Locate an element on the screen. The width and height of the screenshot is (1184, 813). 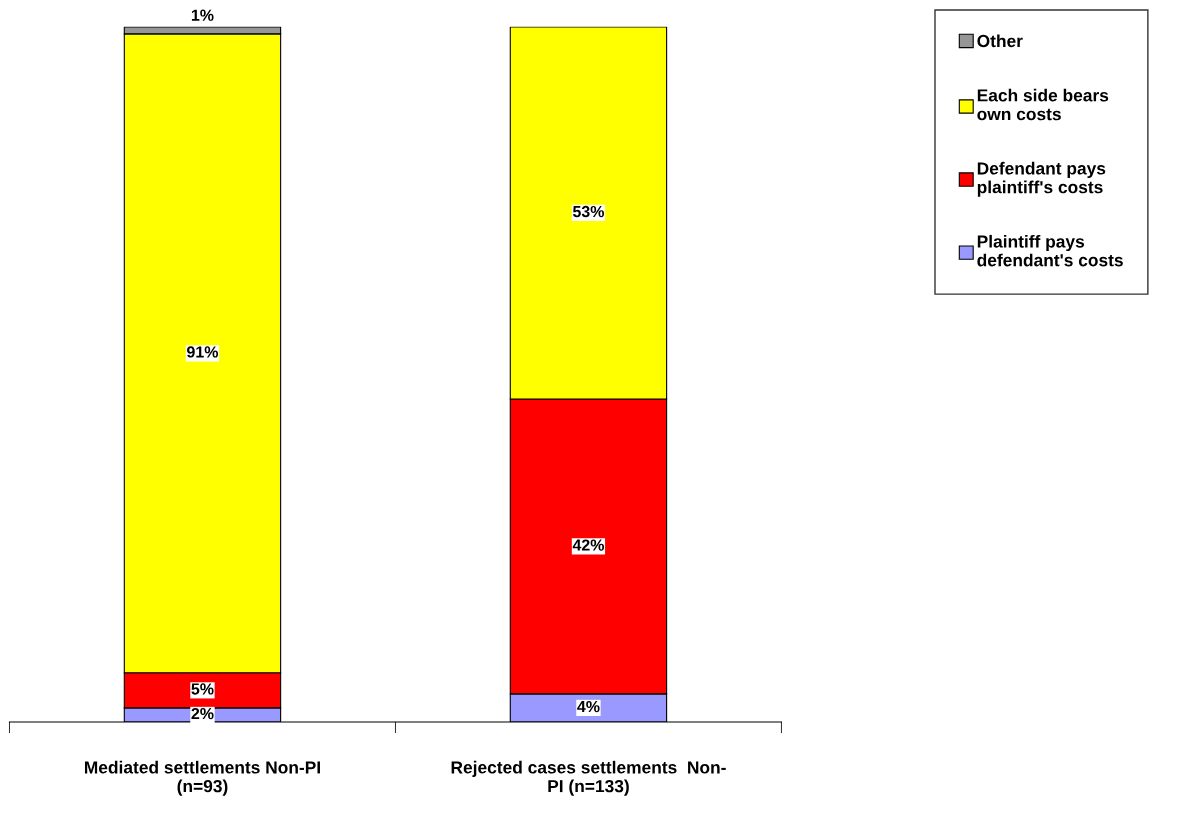
legend-label: Plaintiff pays defendant's costs is located at coordinates (1050, 250).